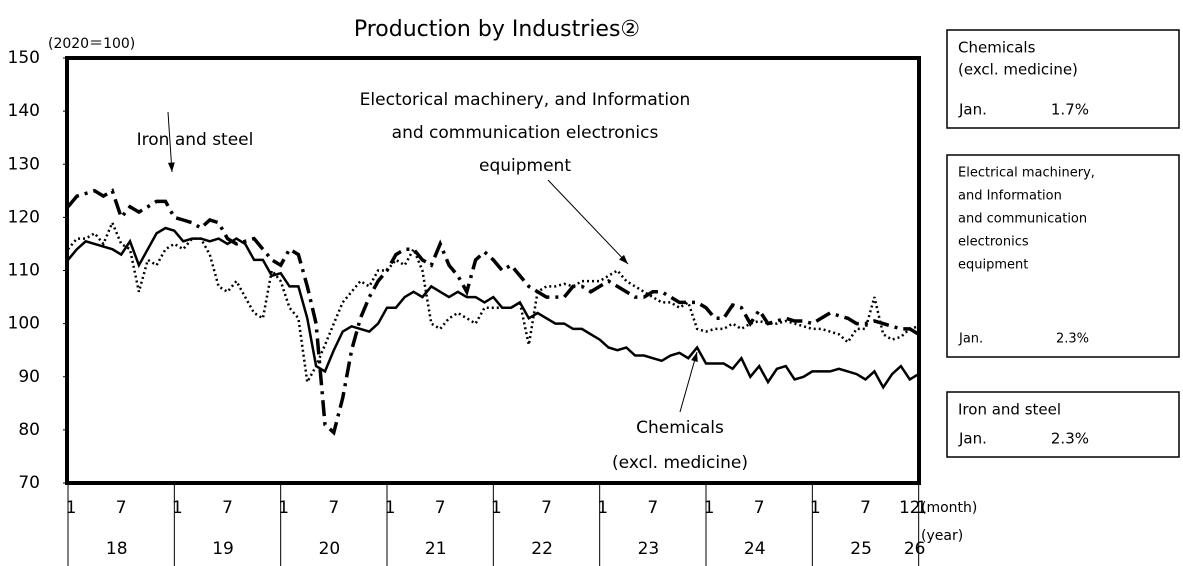 The height and width of the screenshot is (566, 1183). What do you see at coordinates (24, 111) in the screenshot?
I see `y-tick-label: 140` at bounding box center [24, 111].